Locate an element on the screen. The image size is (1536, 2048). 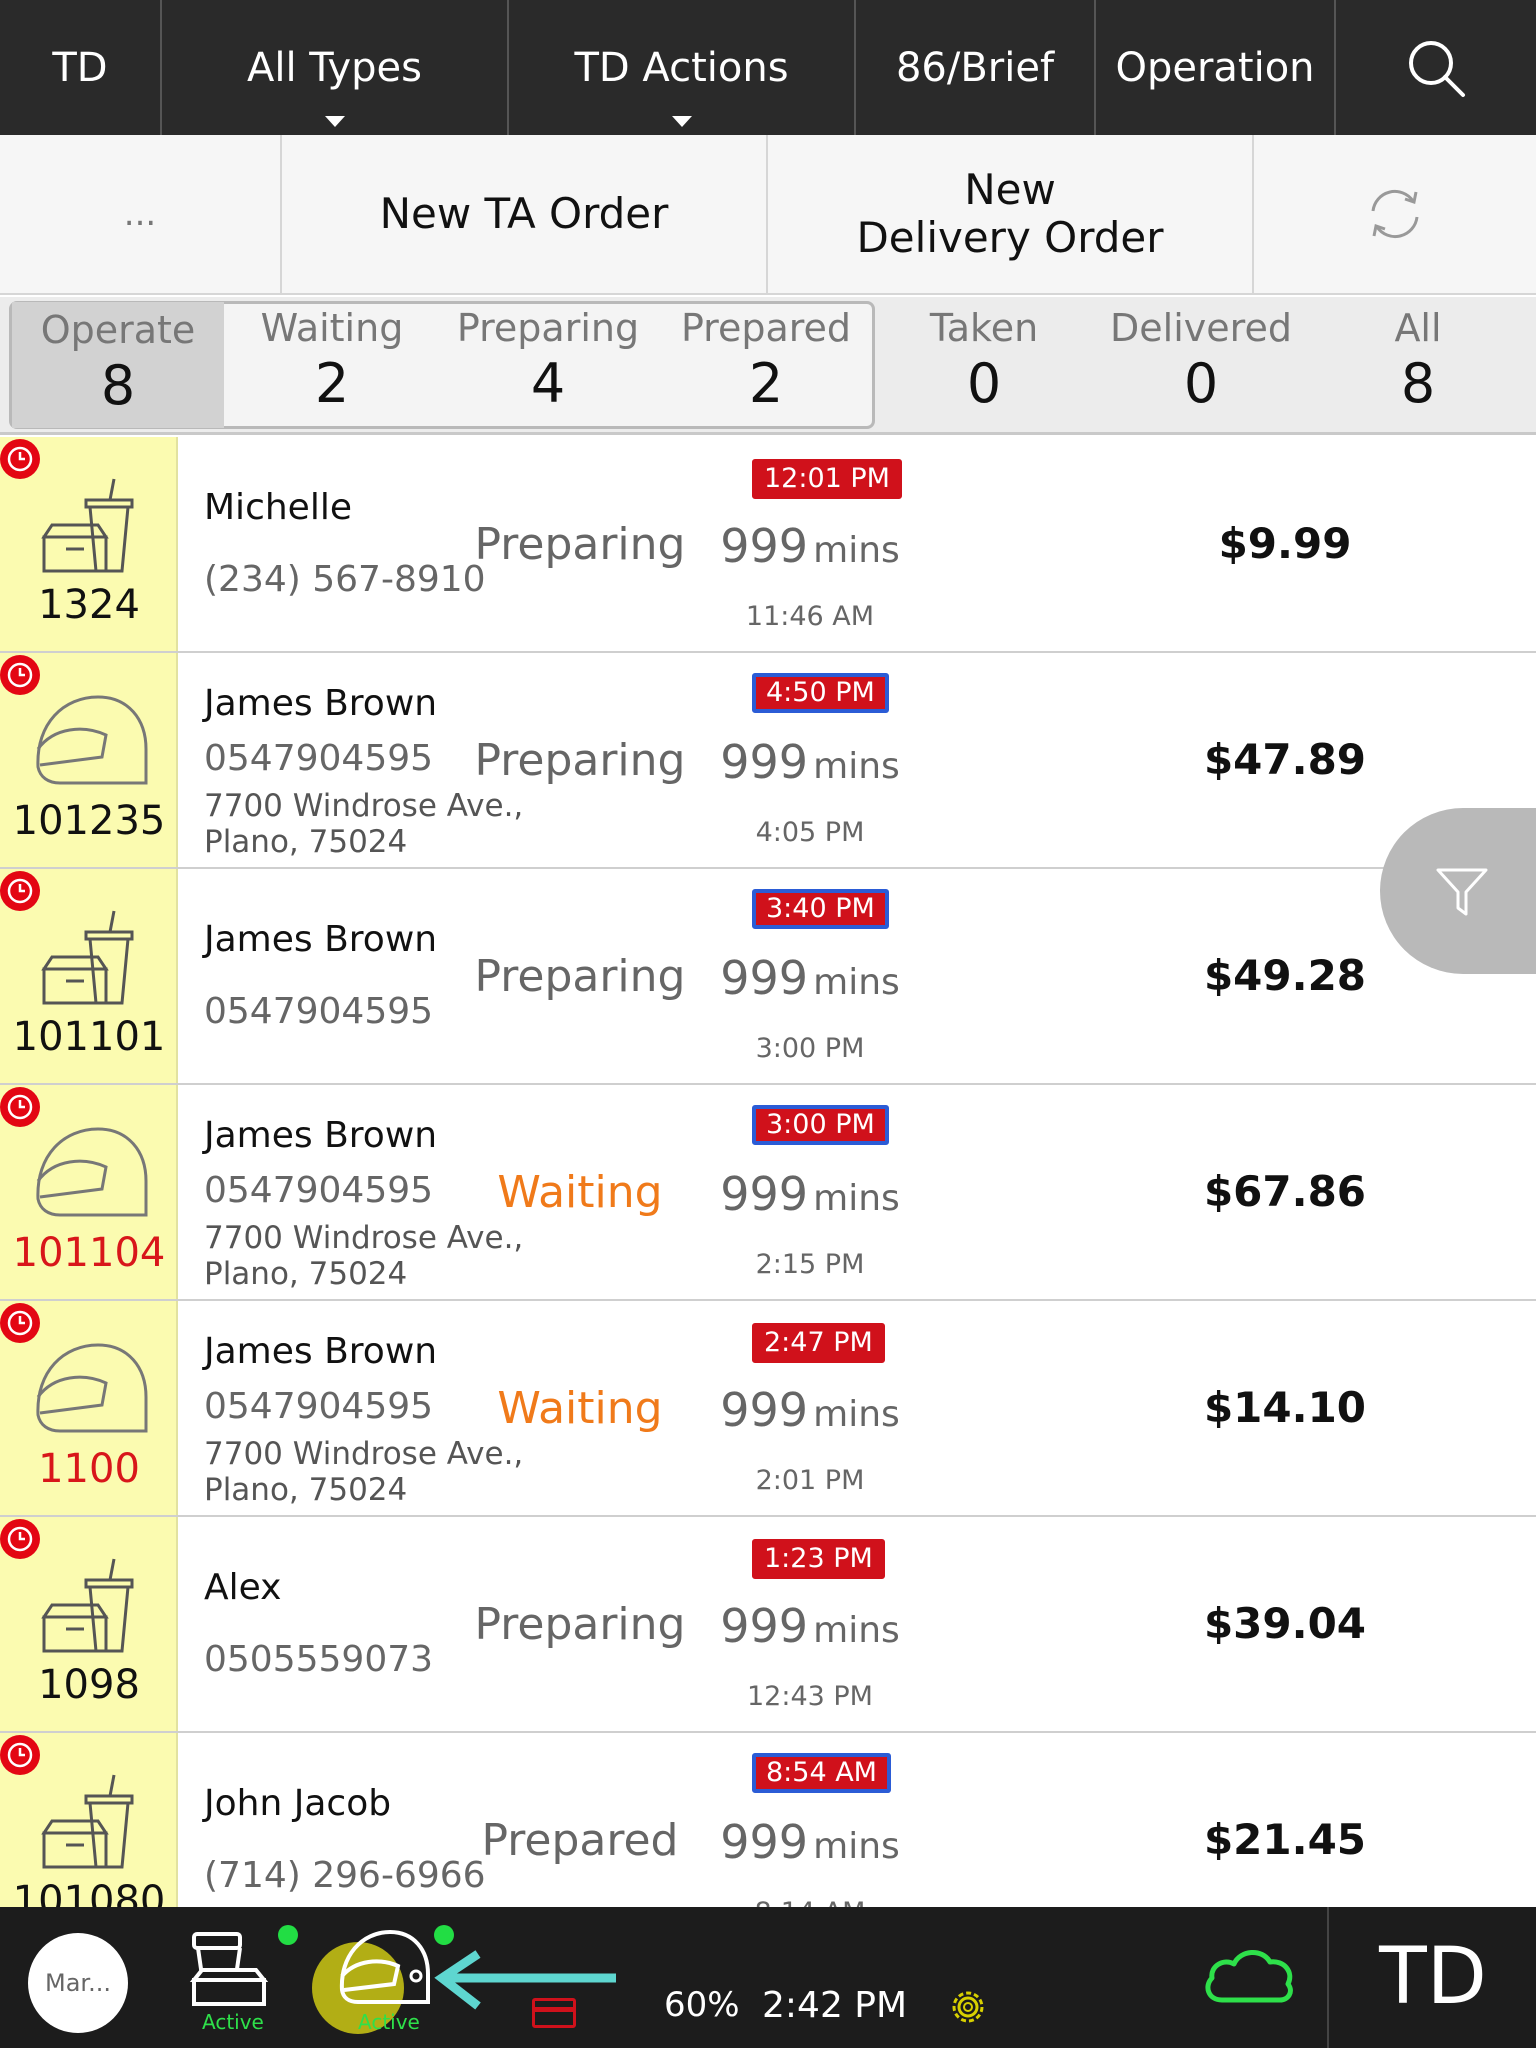
status-count: 2 is located at coordinates (332, 383).